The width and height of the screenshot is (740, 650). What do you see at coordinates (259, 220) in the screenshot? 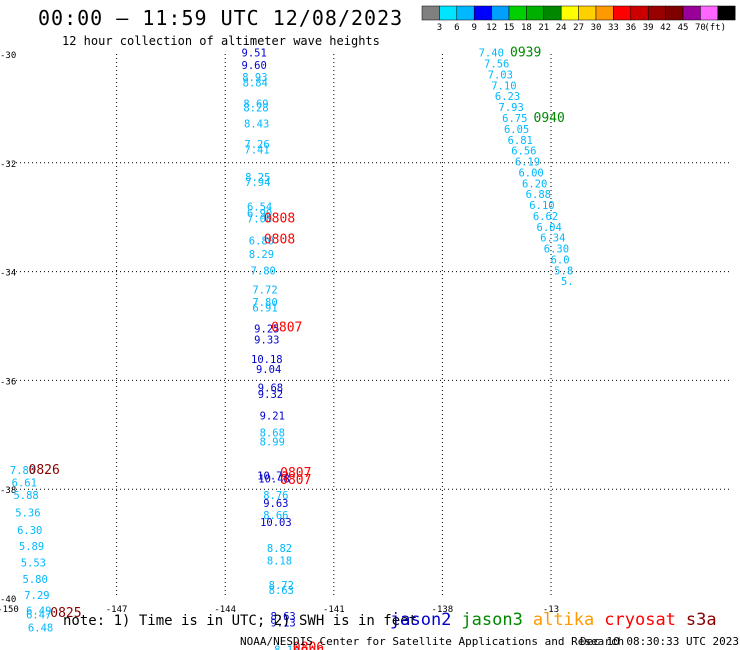
I see `wave-height-label: 7.00` at bounding box center [259, 220].